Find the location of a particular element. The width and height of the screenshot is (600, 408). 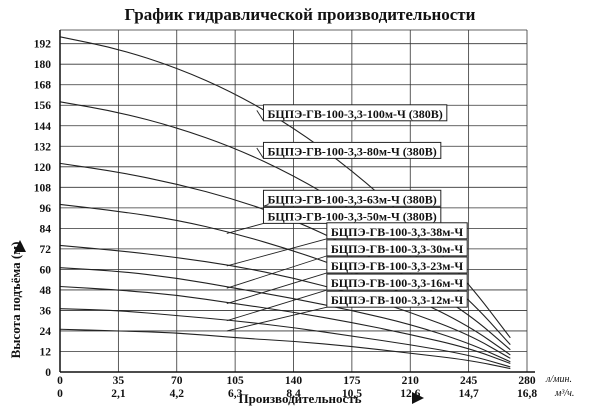

series-label-text: БЦПЭ-ГВ-100-3,3-100м-Ч (380В) is located at coordinates (354, 114).